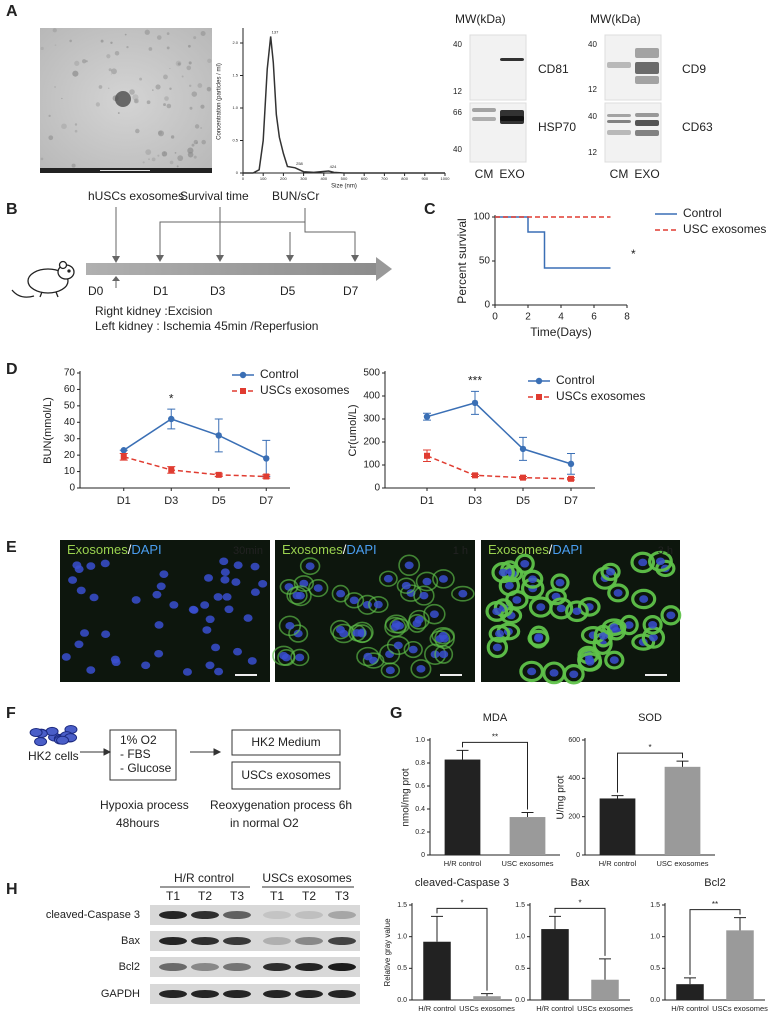 The image size is (784, 1015). I want to click on mouse-icon, so click(43, 279).